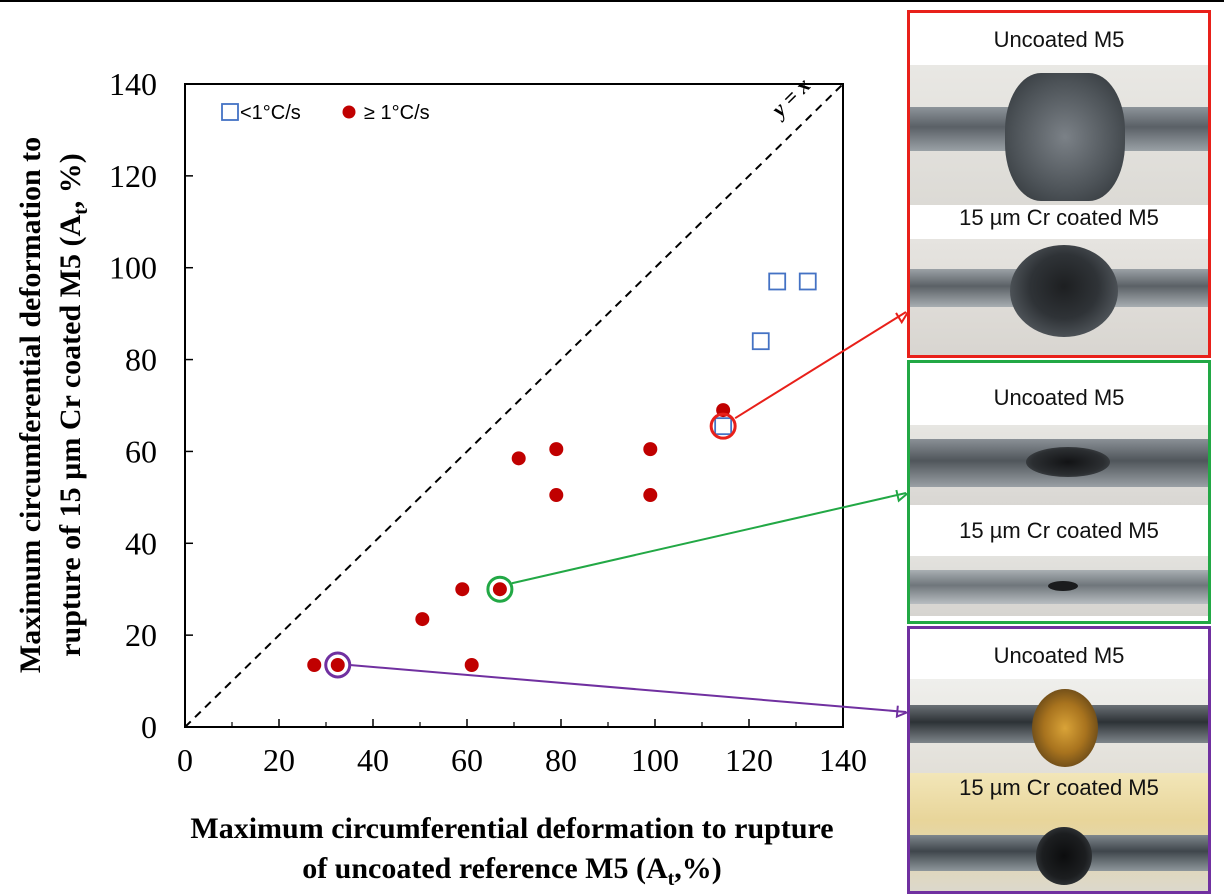  I want to click on photo-panel-green: Uncoated M5 15 µm Cr coated M5, so click(1059, 492).